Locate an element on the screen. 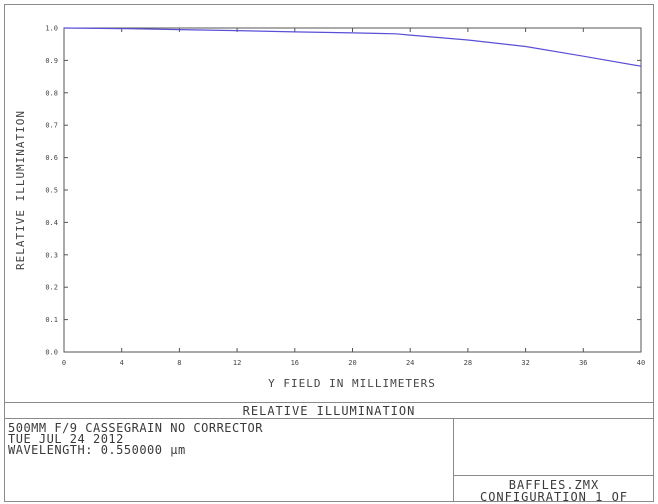  series-line is located at coordinates (352, 47).